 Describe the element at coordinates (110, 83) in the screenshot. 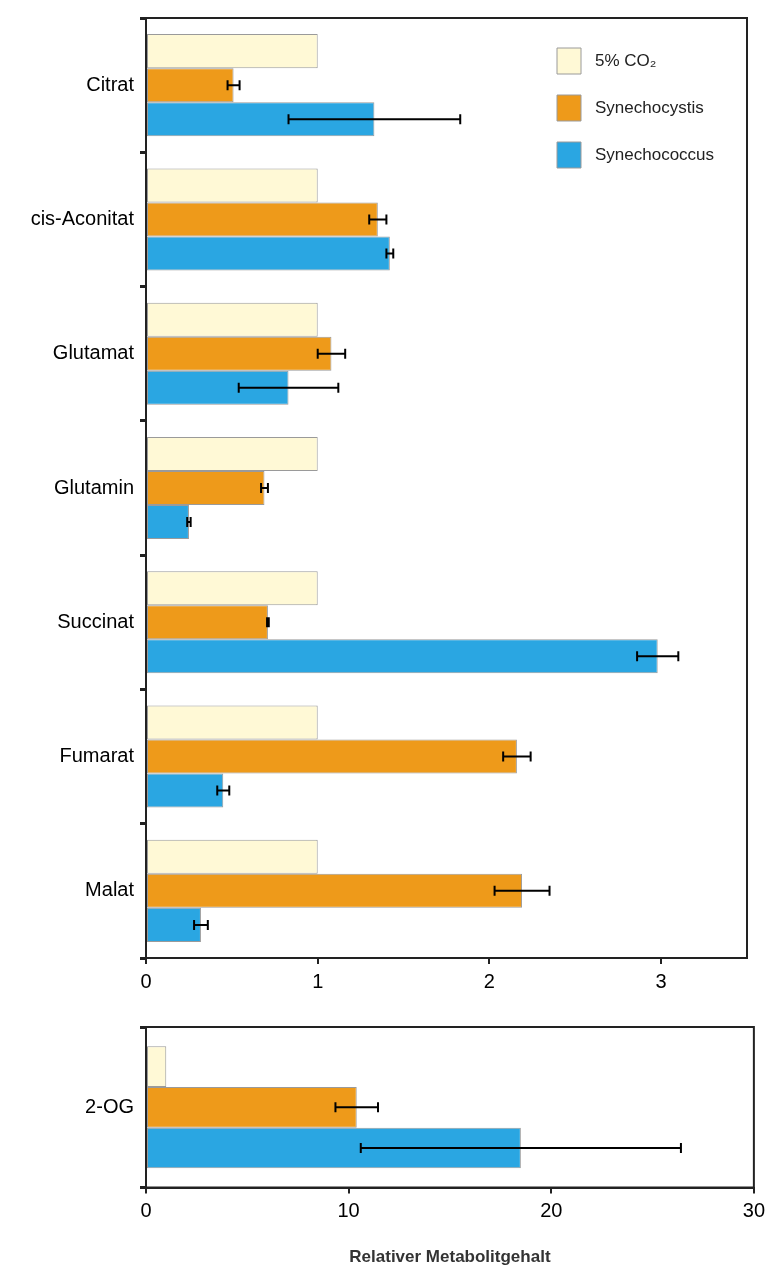

I see `y-tick-label: Citrat` at that location.